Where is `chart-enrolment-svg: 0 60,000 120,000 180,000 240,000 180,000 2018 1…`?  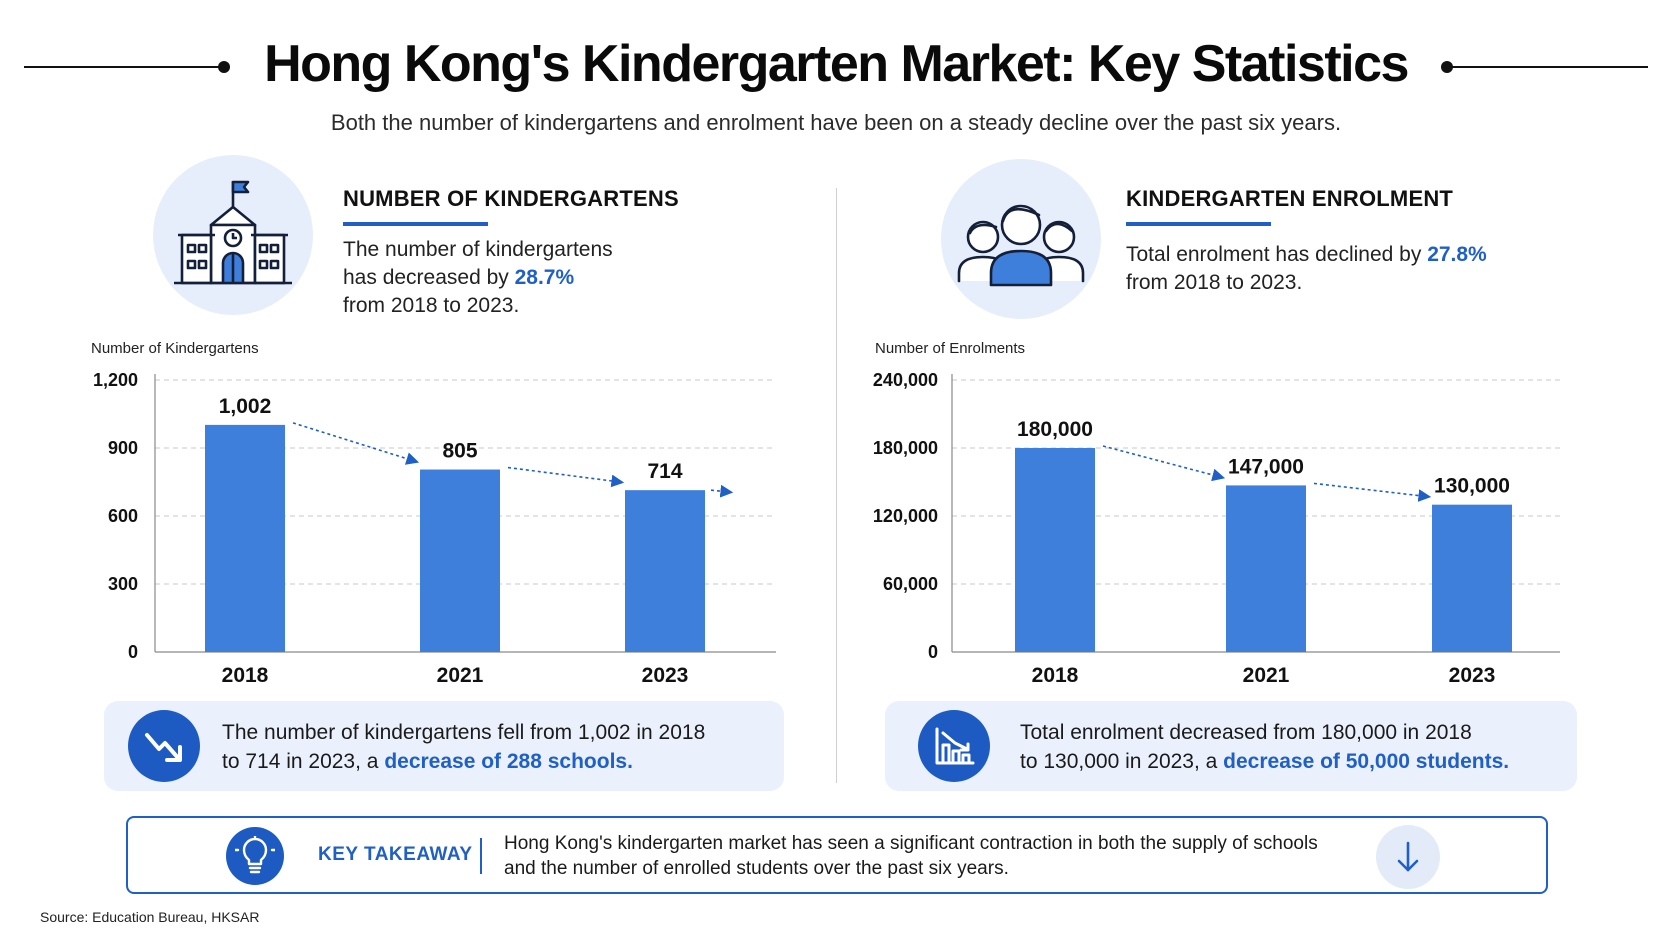 chart-enrolment-svg: 0 60,000 120,000 180,000 240,000 180,000 2018 1… is located at coordinates (1216, 528).